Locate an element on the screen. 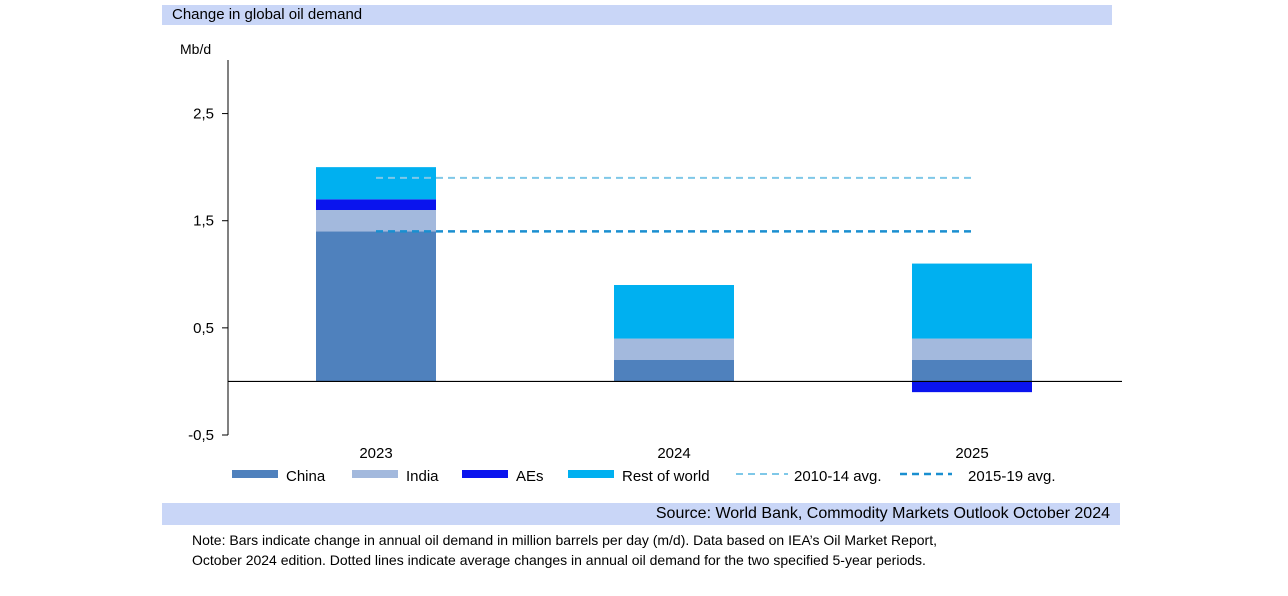 The image size is (1288, 596). x-tick-label: 2025 is located at coordinates (971, 453).